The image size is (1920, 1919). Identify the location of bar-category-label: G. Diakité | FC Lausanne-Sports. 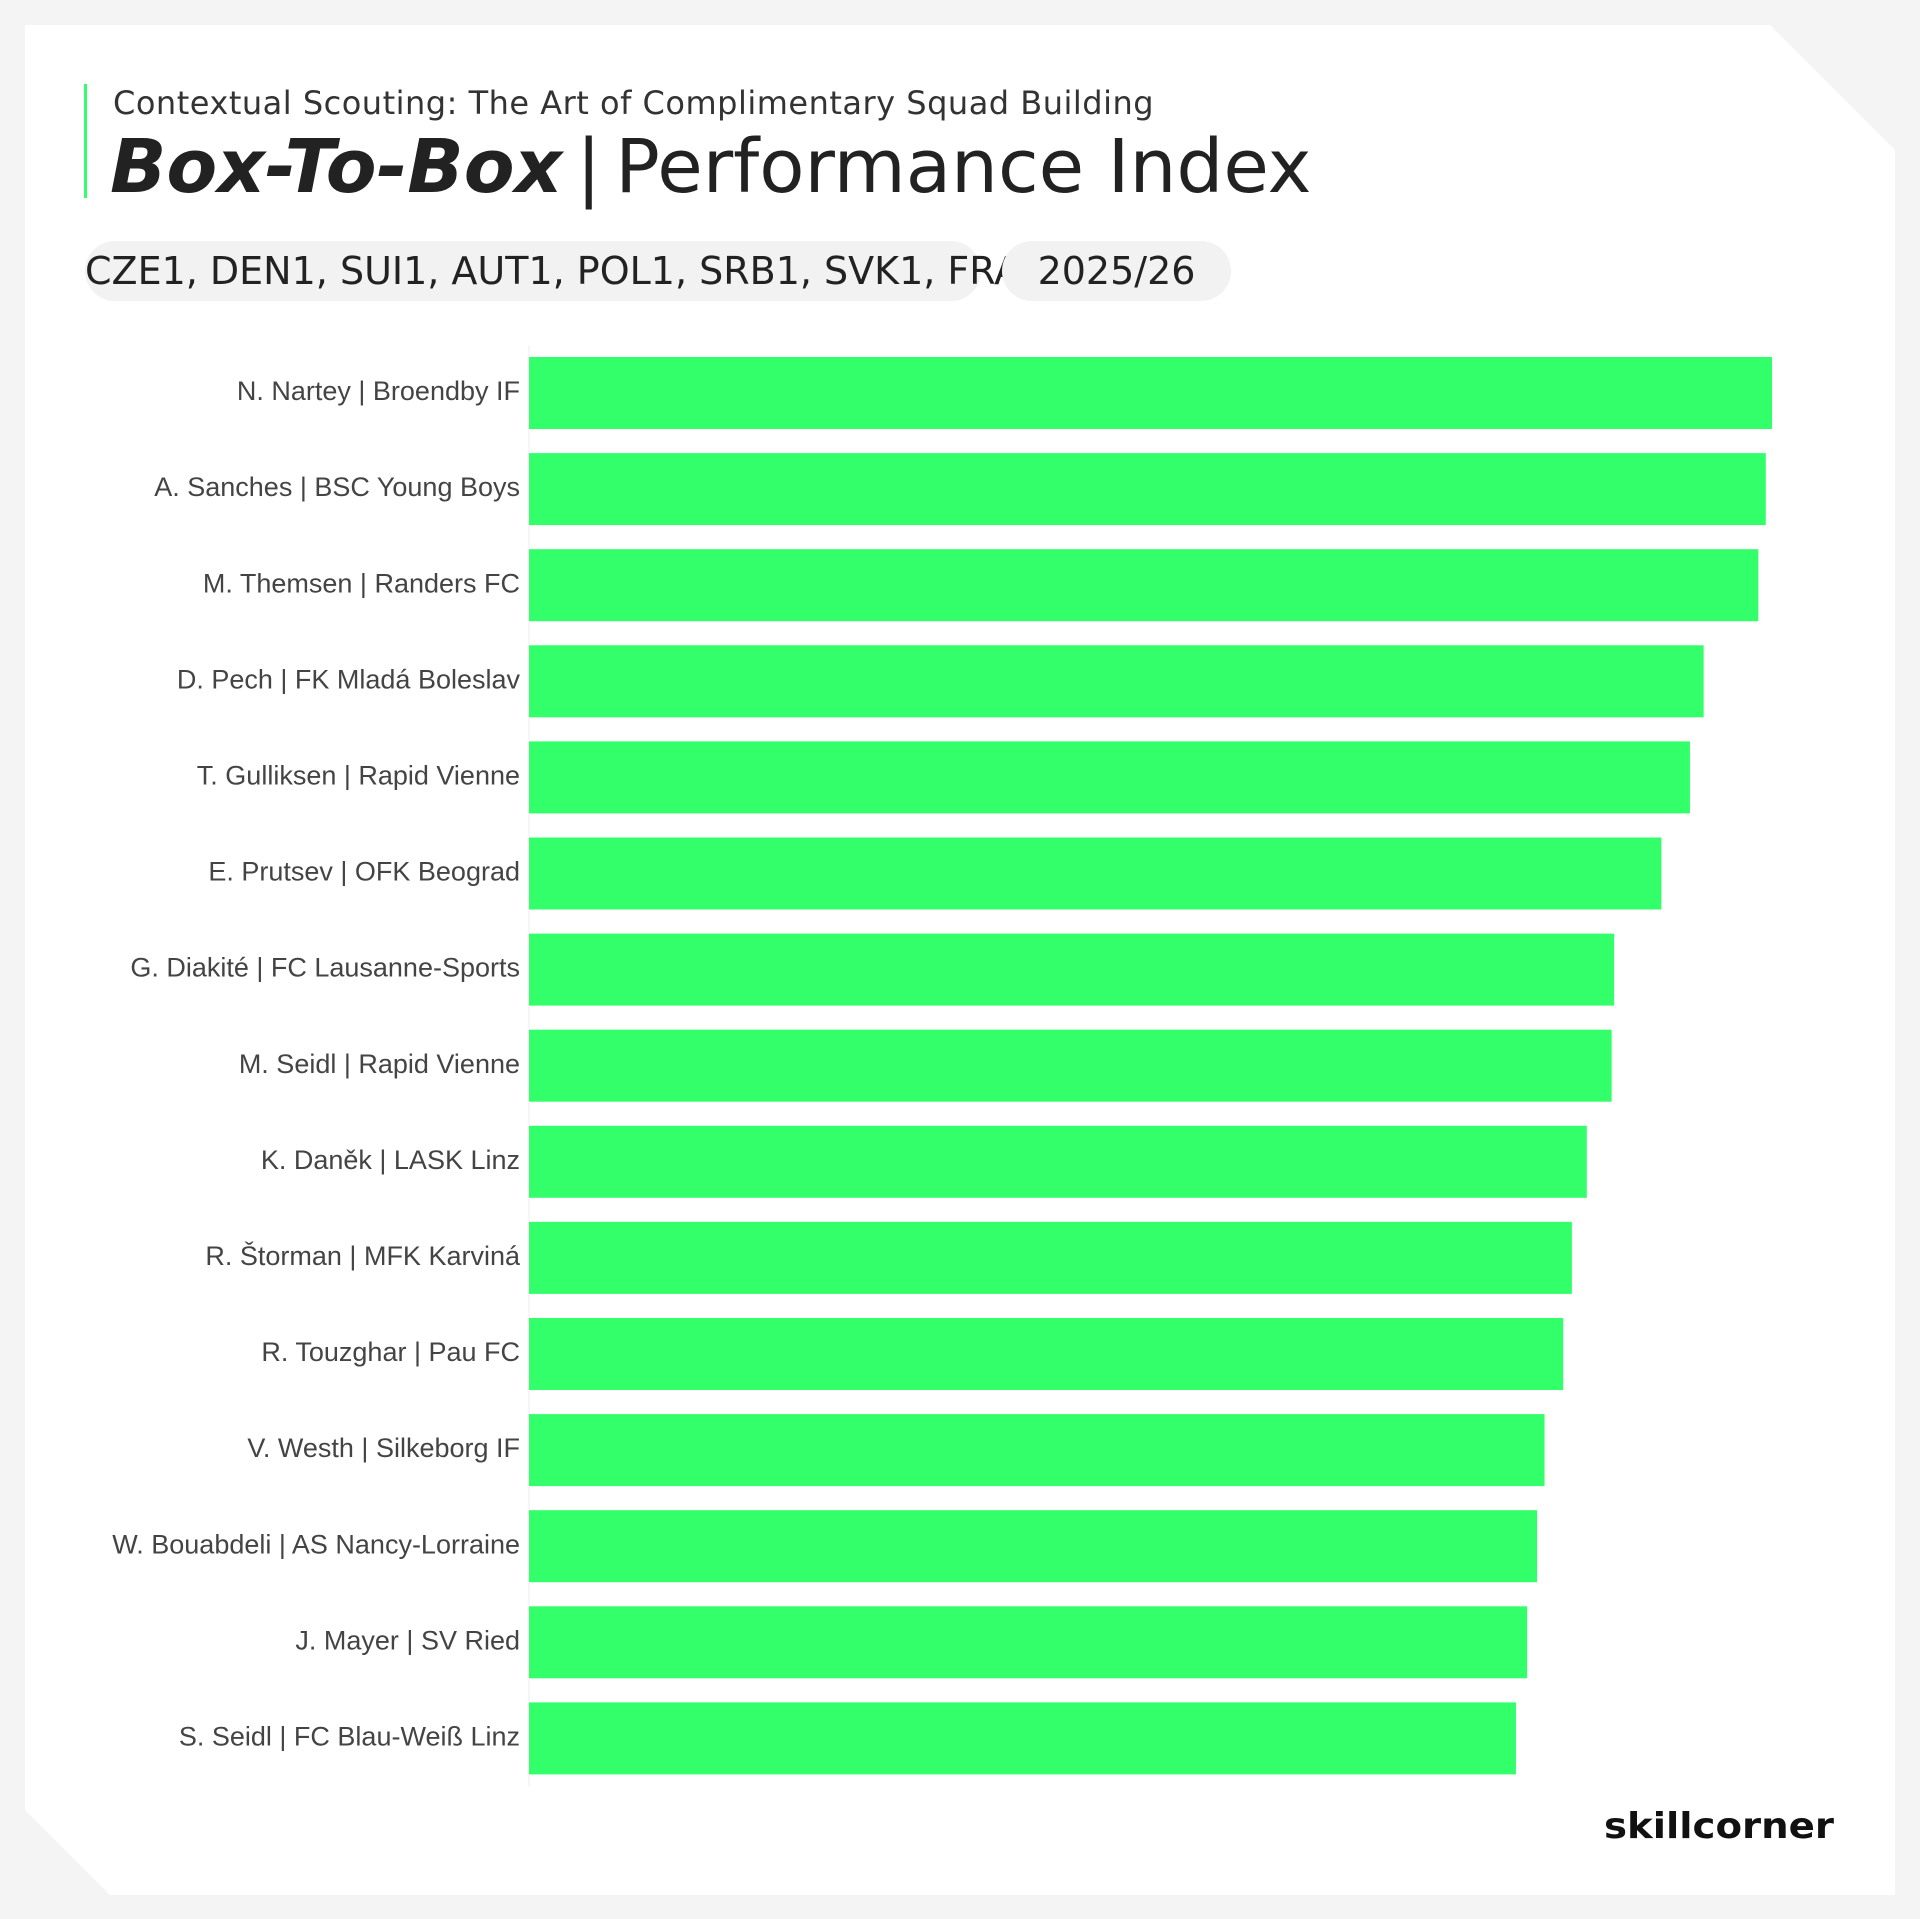
(325, 968).